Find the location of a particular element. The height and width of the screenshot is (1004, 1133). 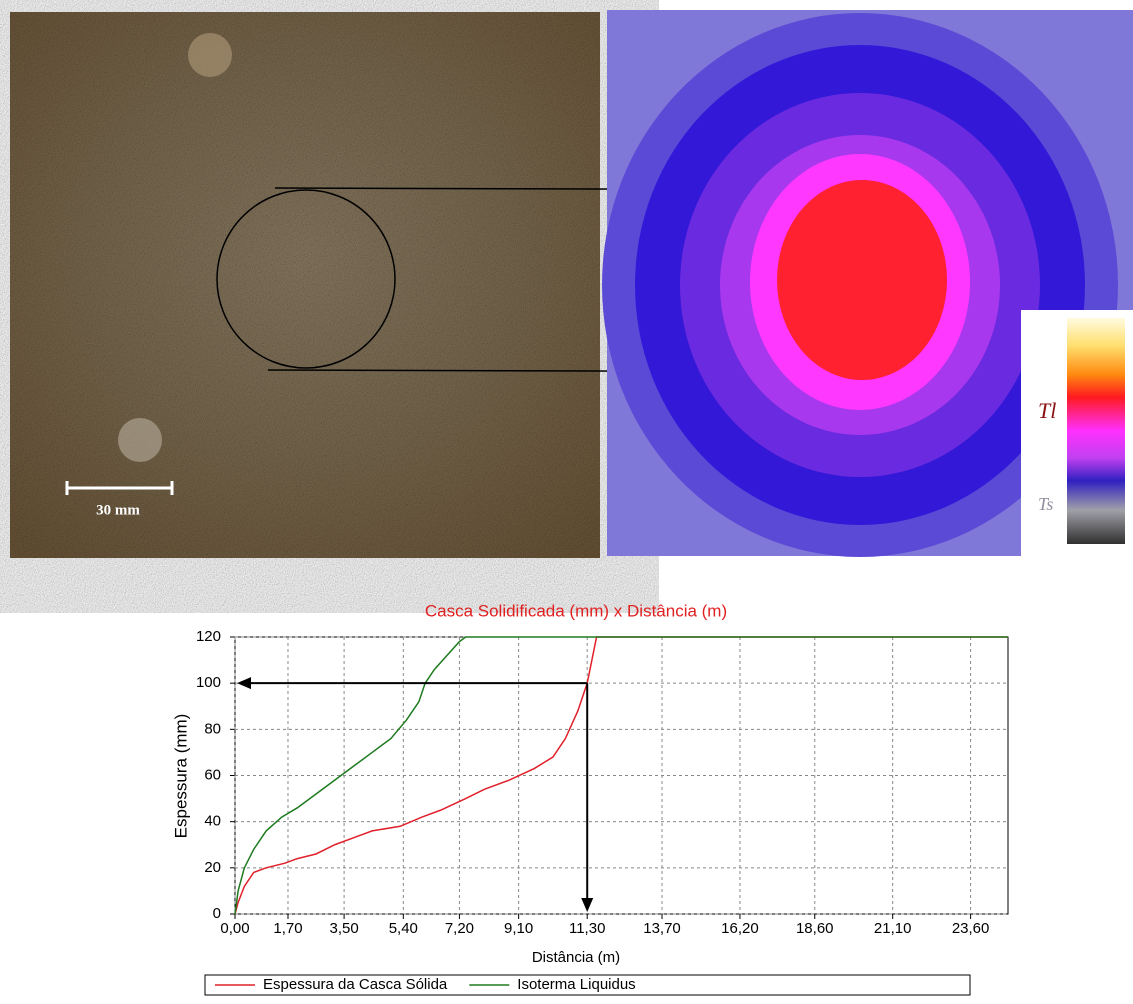

y-tick-label: 120 is located at coordinates (208, 636).